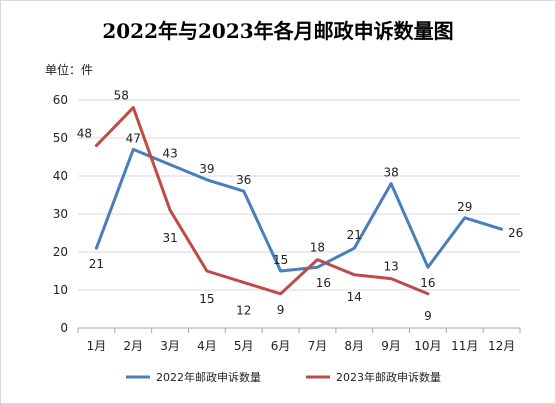  I want to click on y-tick-label: 30, so click(60, 214).